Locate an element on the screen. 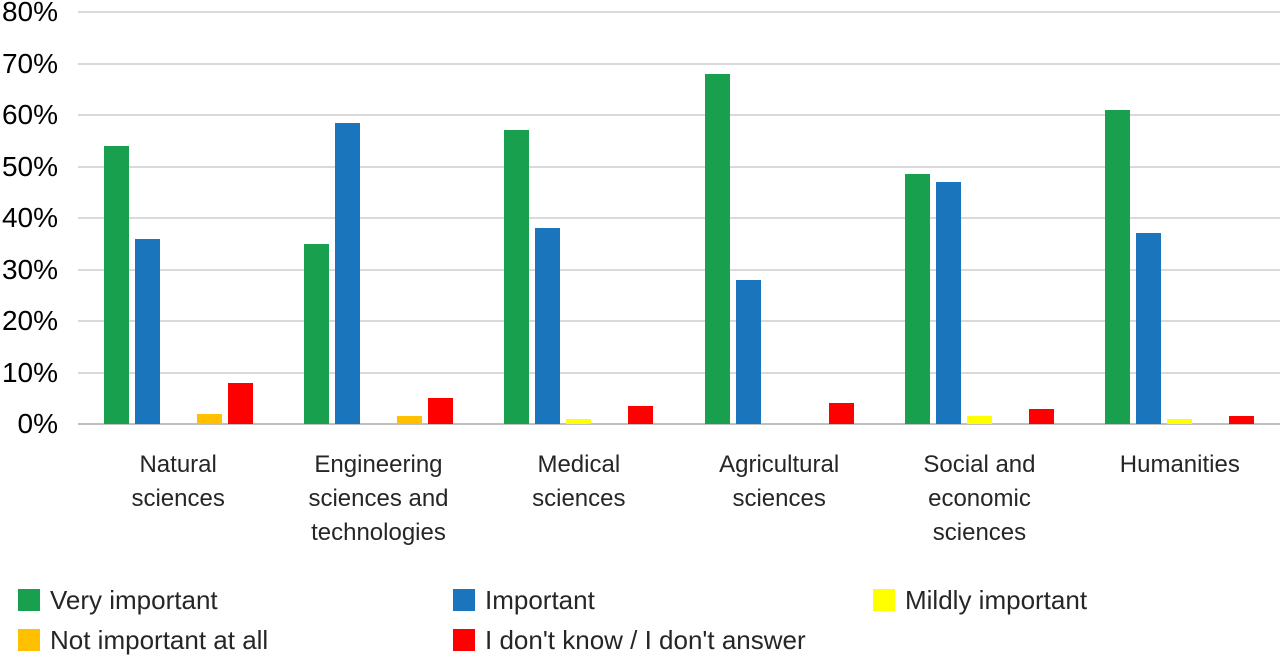  y-axis-tick-label: 40% is located at coordinates (29, 217).